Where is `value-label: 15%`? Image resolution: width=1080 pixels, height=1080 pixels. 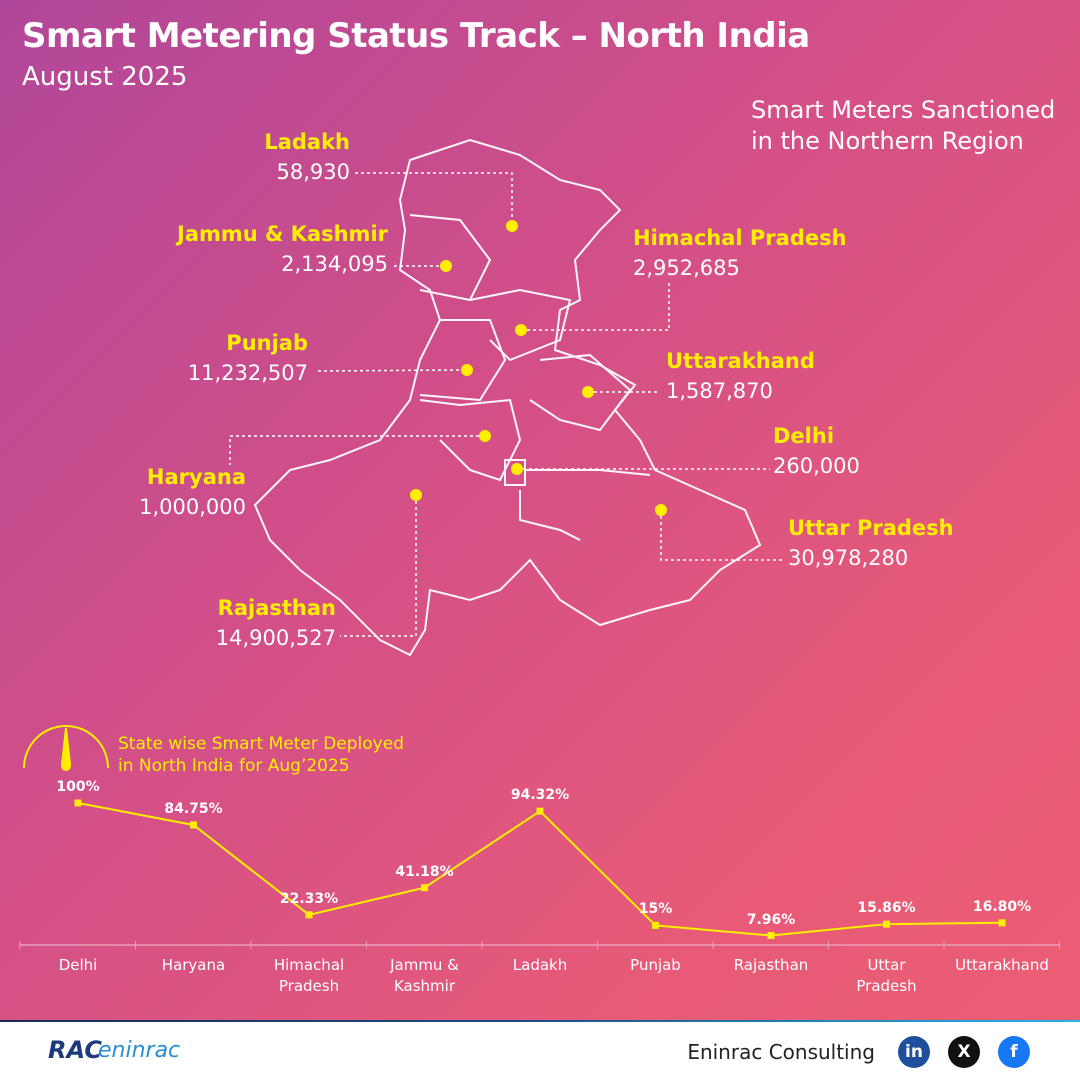
value-label: 15% is located at coordinates (655, 909).